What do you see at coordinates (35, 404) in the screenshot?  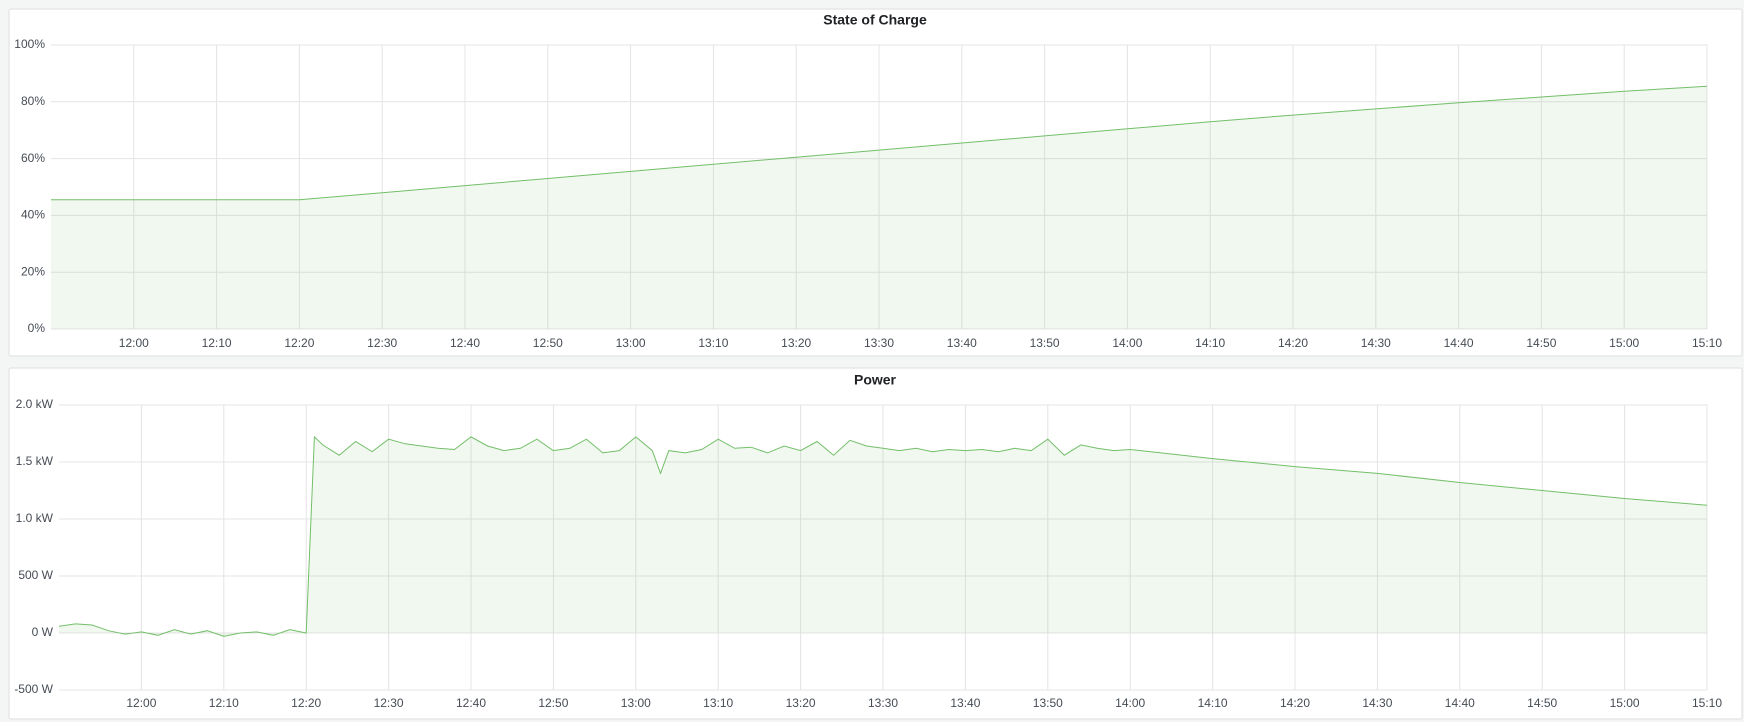 I see `y-tick-label: 2.0 kW` at bounding box center [35, 404].